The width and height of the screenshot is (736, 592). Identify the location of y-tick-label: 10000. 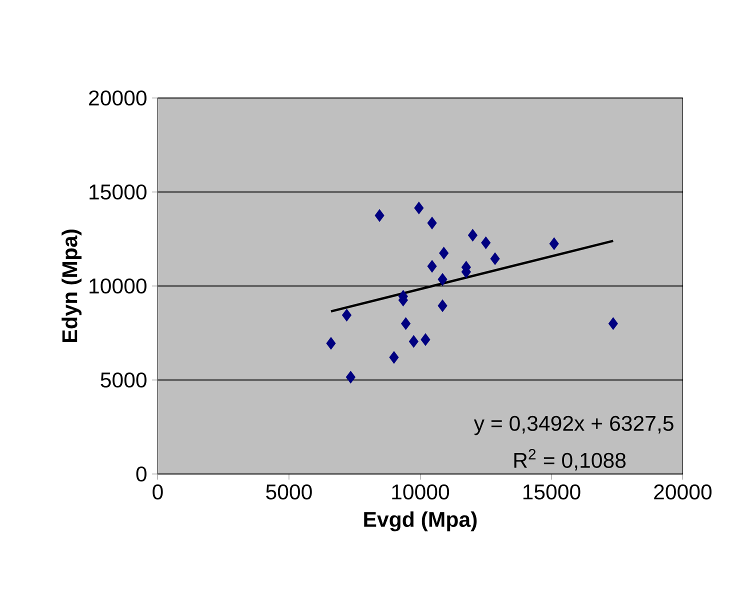
(118, 286).